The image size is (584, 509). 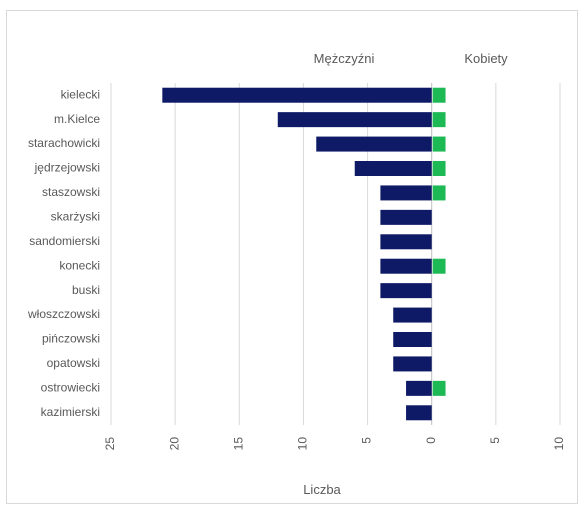 I want to click on legend-men: Mężczyźni, so click(x=344, y=58).